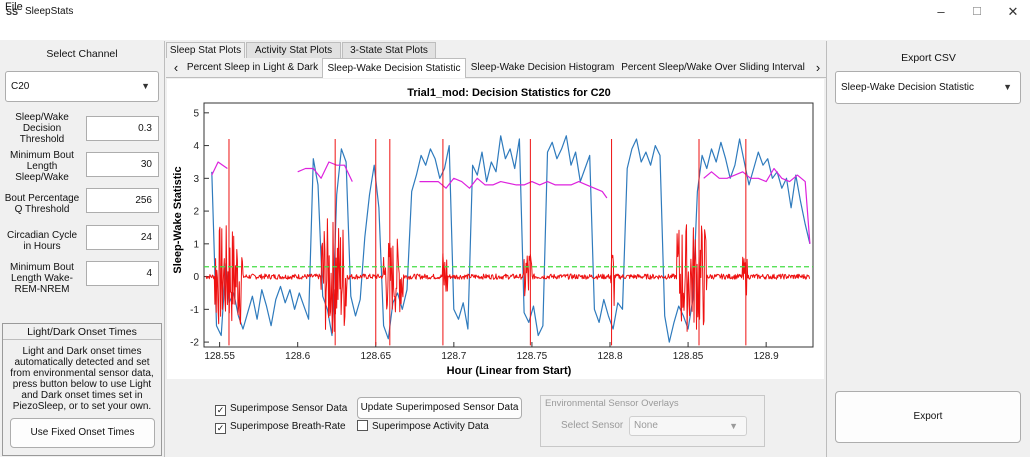 The image size is (1030, 457). Describe the element at coordinates (42, 128) in the screenshot. I see `param-label: Sleep/Wake Decision Threshold` at that location.